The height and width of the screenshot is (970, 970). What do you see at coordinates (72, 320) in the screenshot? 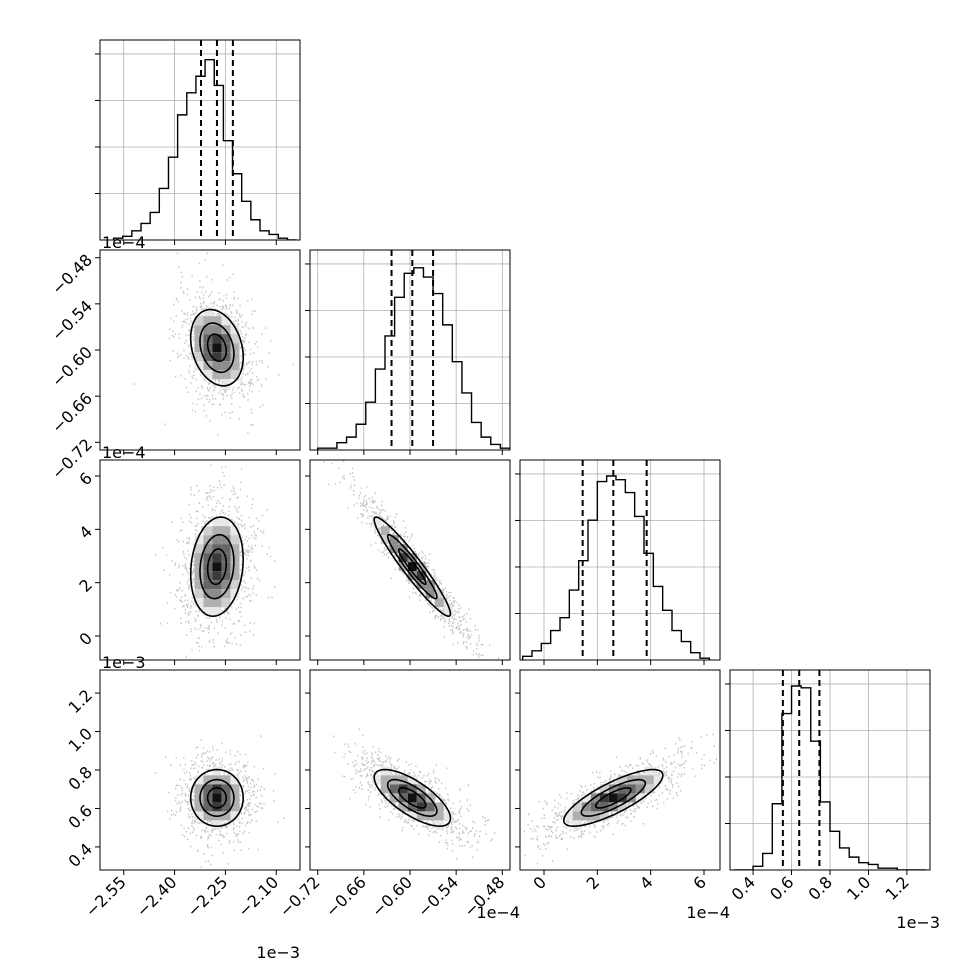
I see `y-tick-label: −0.54` at bounding box center [72, 320].